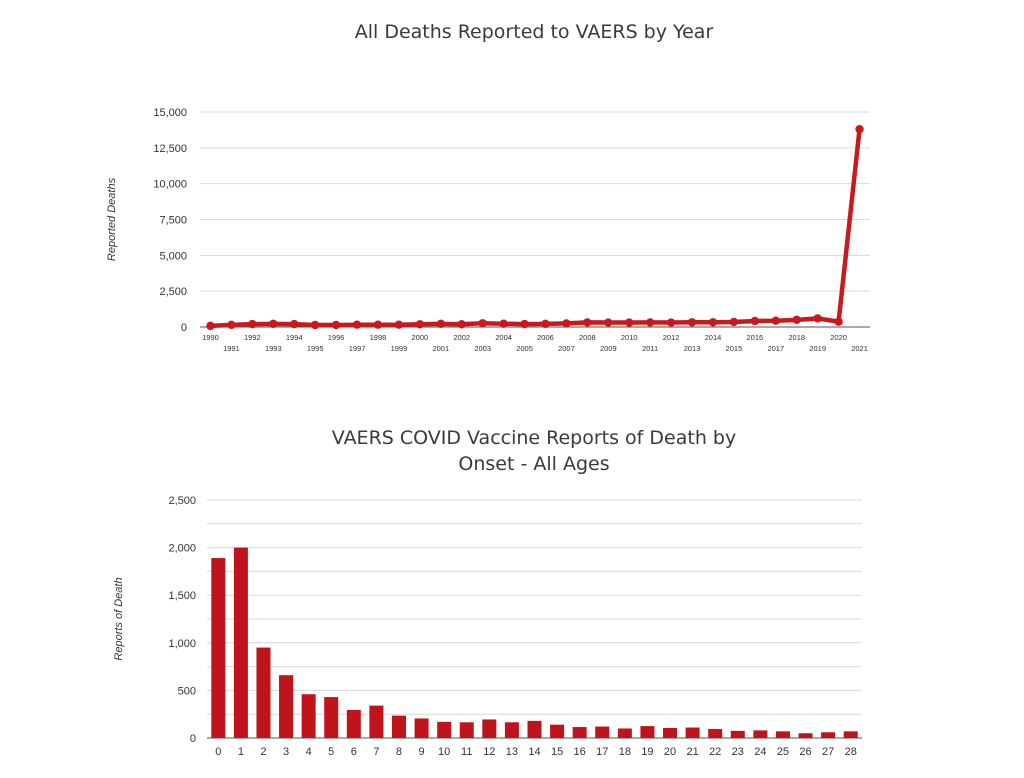 The image size is (1024, 778). What do you see at coordinates (692, 752) in the screenshot?
I see `x-tick-label: 21` at bounding box center [692, 752].